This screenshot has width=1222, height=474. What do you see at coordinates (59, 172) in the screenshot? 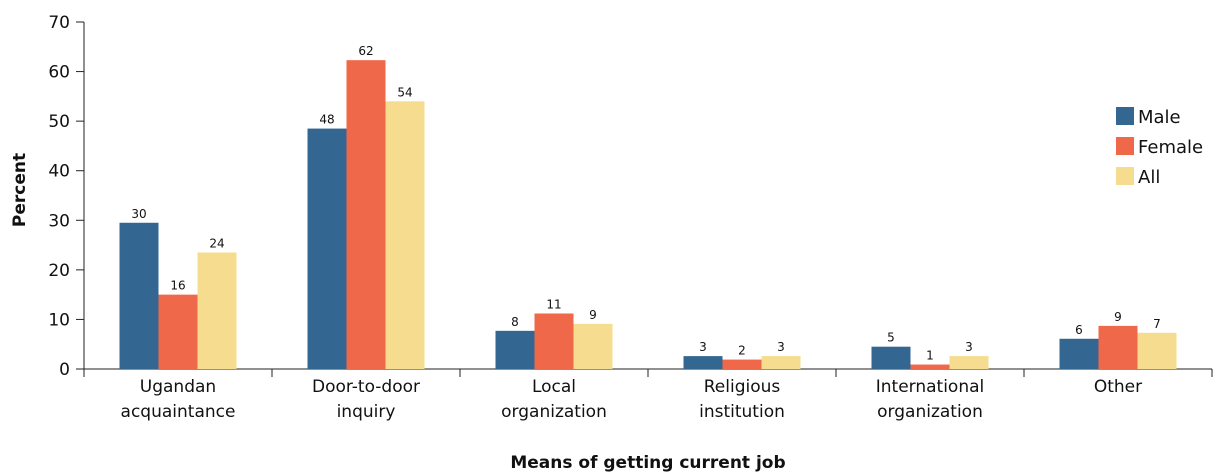
I see `y-tick-label: 40` at bounding box center [59, 172].